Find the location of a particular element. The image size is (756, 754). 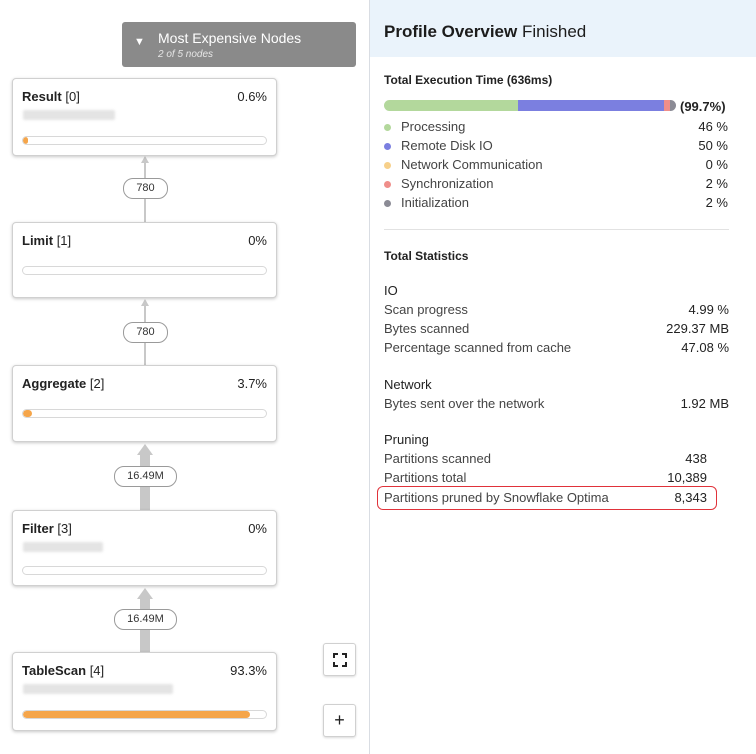

stat-value: 229.37 MB is located at coordinates (697, 328).